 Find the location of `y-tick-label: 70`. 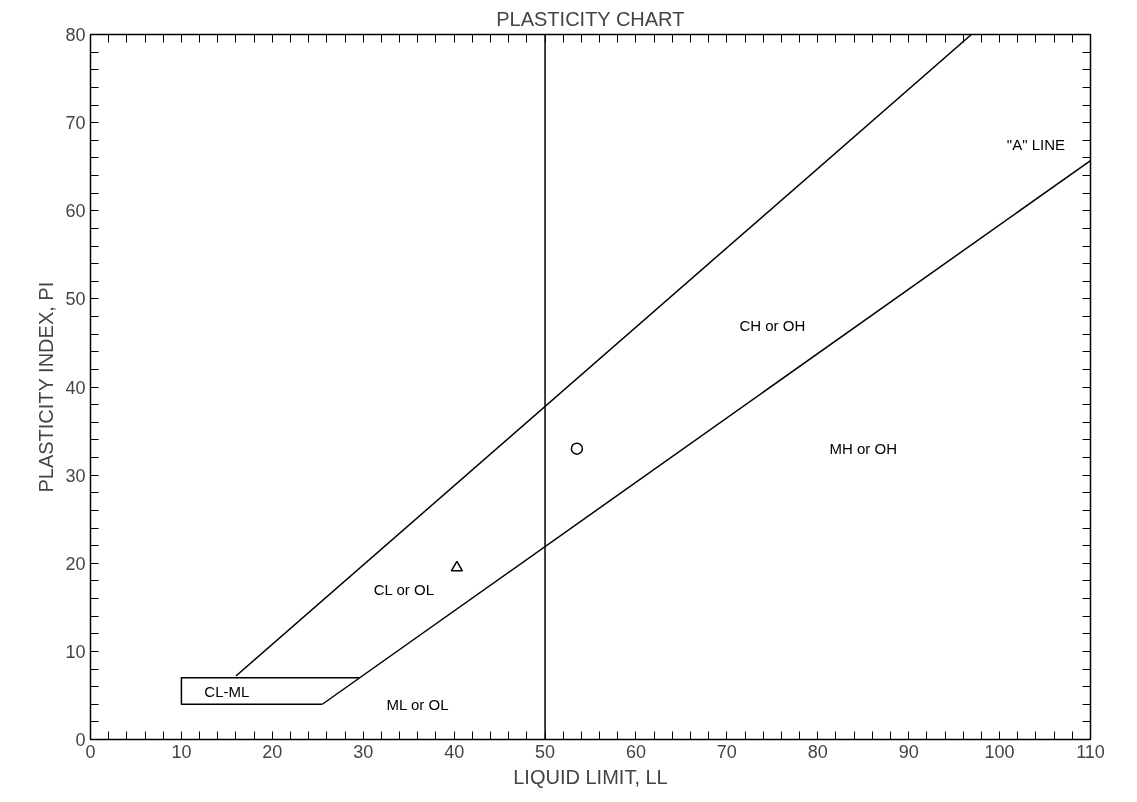

y-tick-label: 70 is located at coordinates (75, 123).